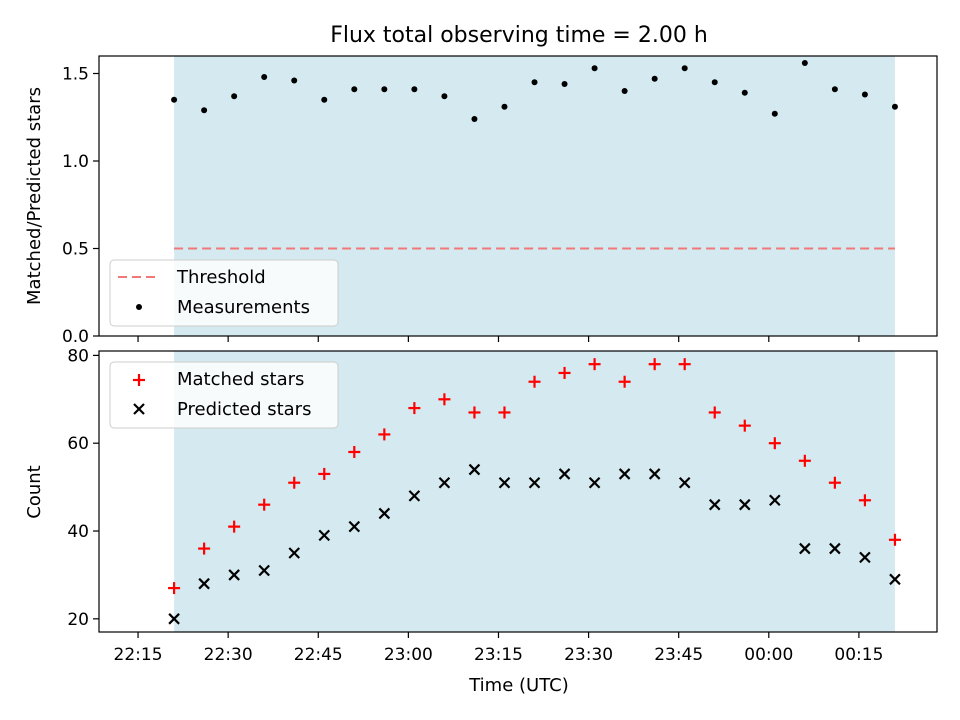 This screenshot has width=960, height=720. I want to click on y-tick-label: 1.0, so click(75, 162).